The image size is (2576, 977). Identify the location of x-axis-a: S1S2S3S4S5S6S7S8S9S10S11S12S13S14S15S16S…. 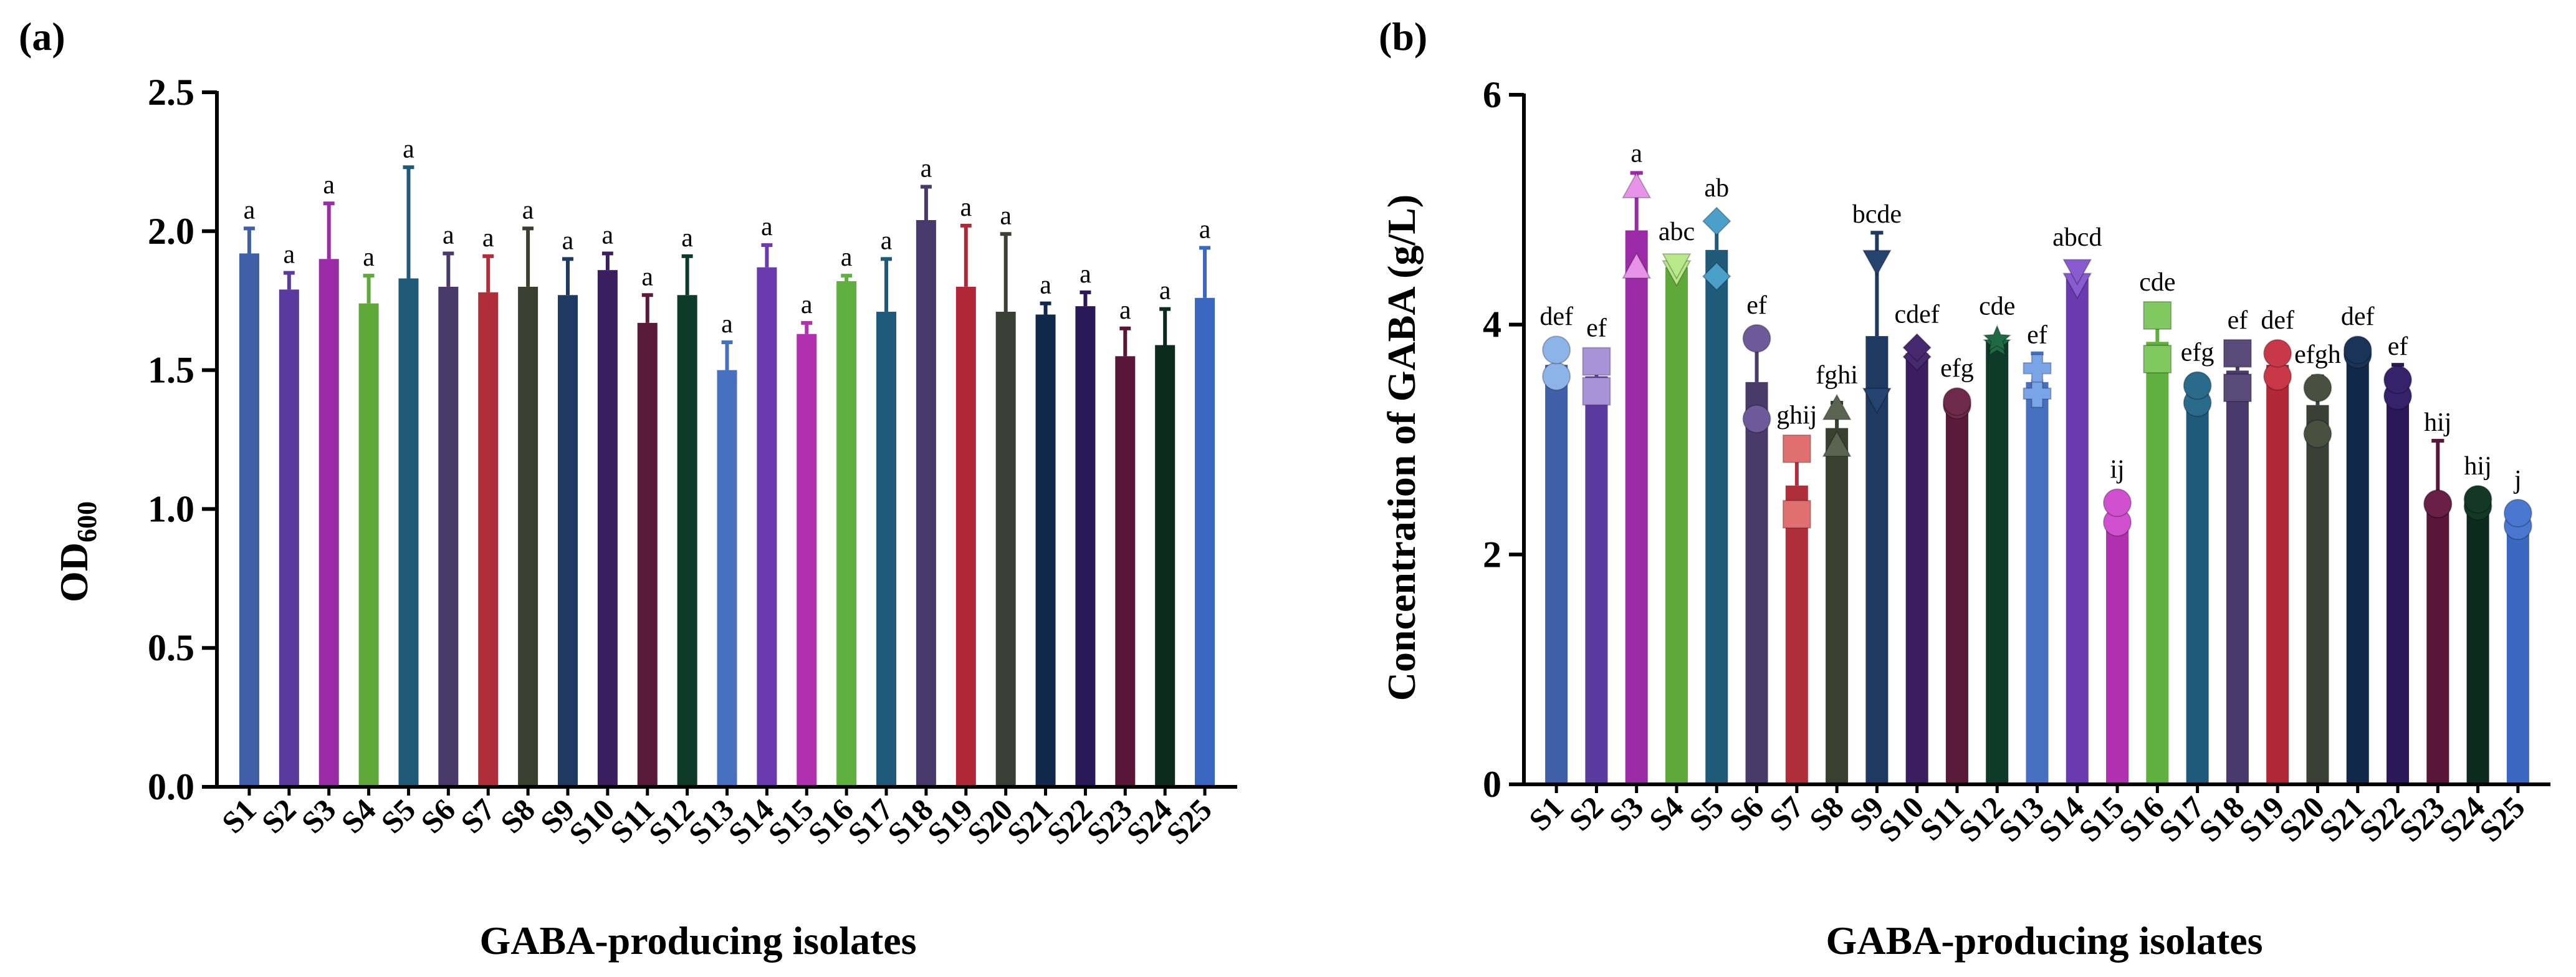
(726, 818).